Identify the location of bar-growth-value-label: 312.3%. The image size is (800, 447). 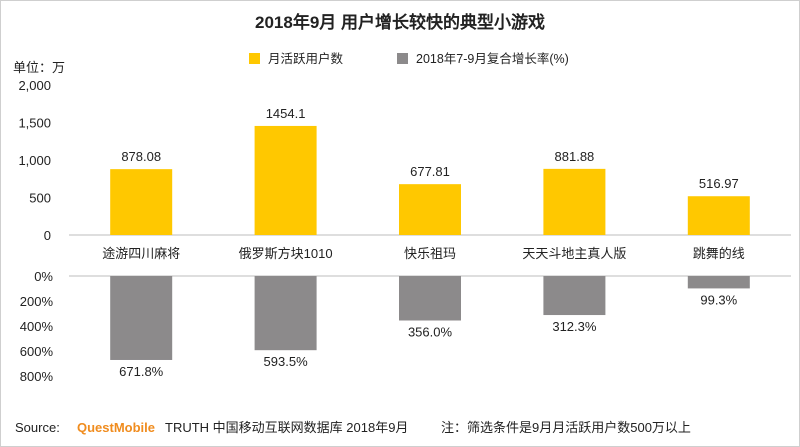
(574, 326).